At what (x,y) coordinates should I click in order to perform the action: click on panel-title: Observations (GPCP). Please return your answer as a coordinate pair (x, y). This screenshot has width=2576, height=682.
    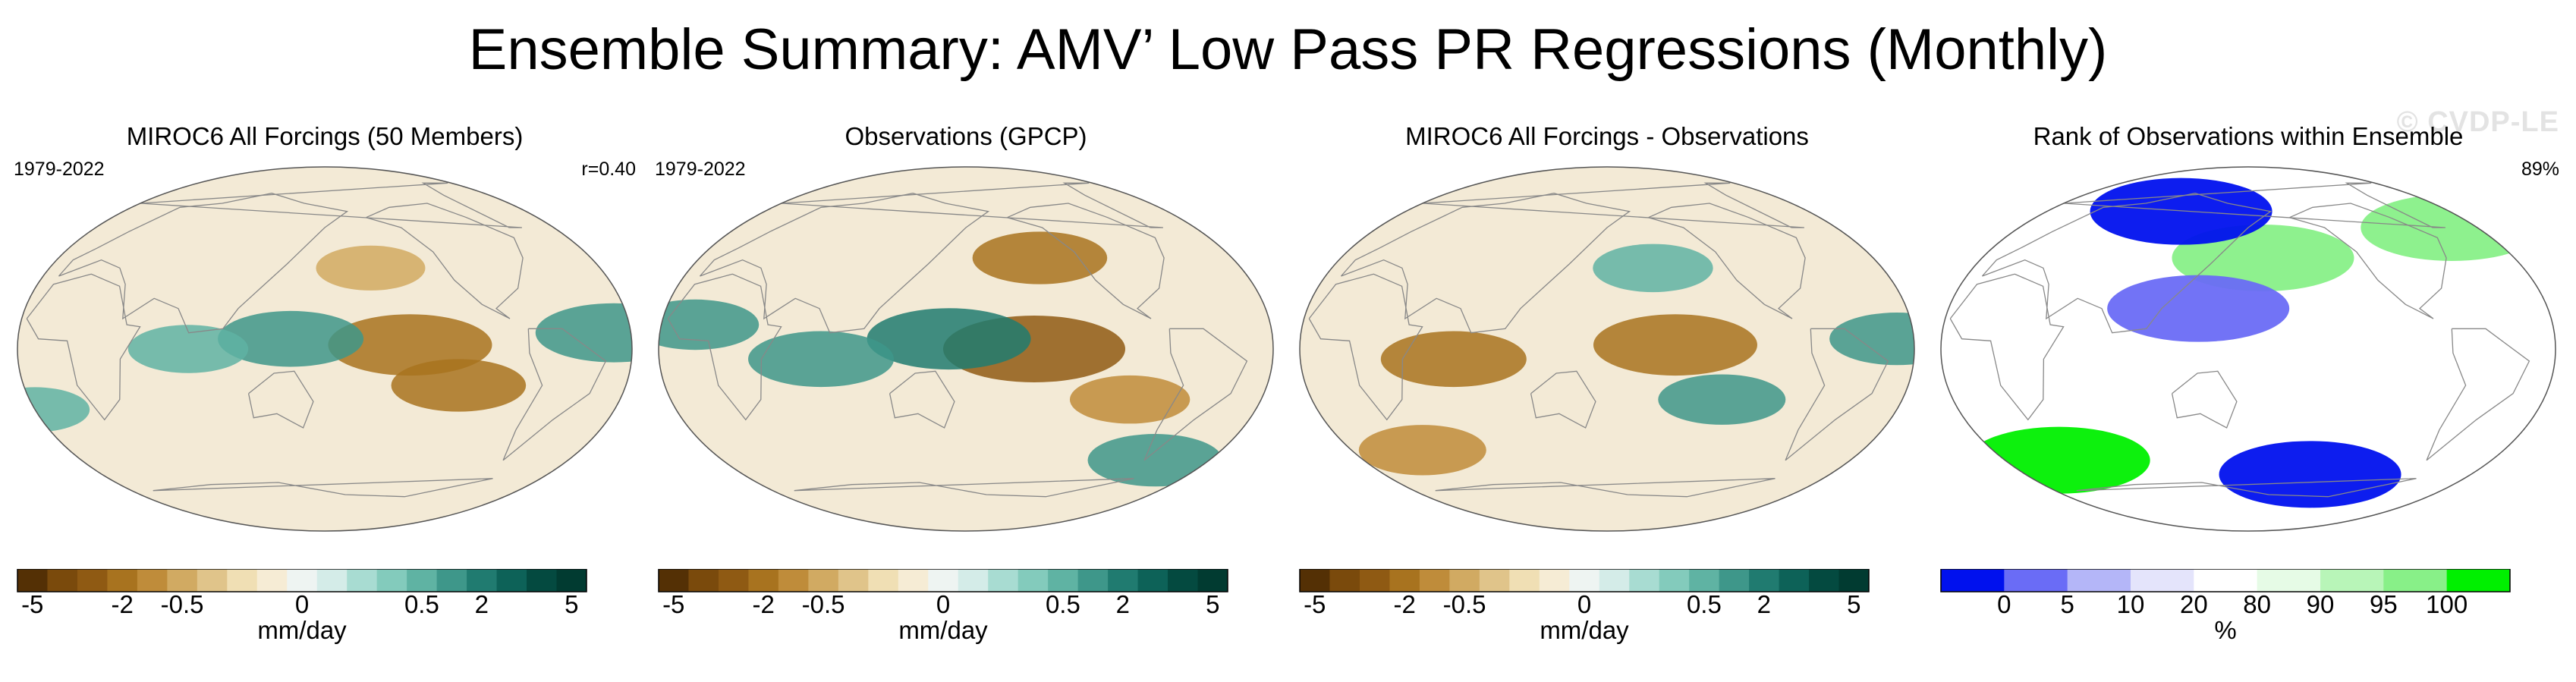
    Looking at the image, I should click on (966, 136).